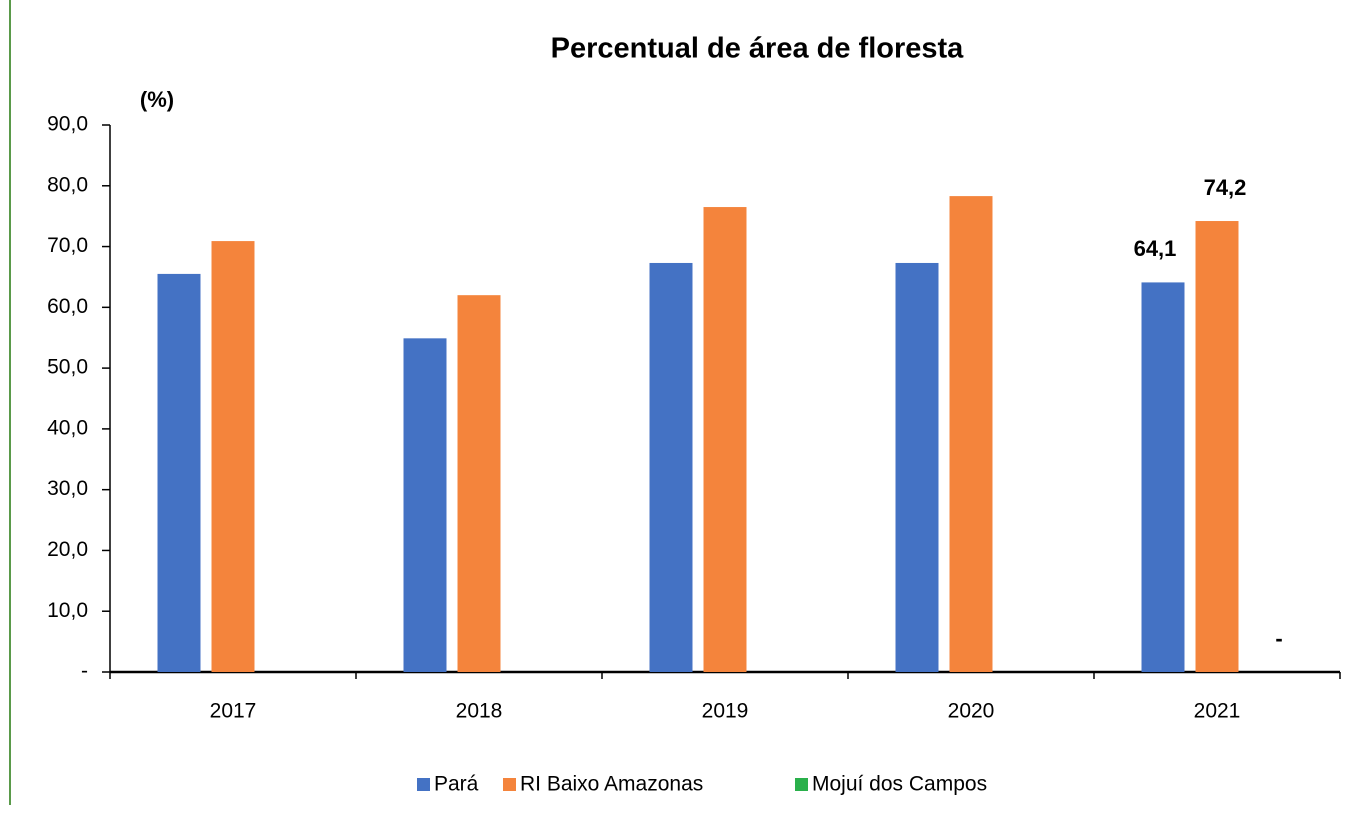  I want to click on chart-title: Percentual de área de floresta, so click(757, 49).